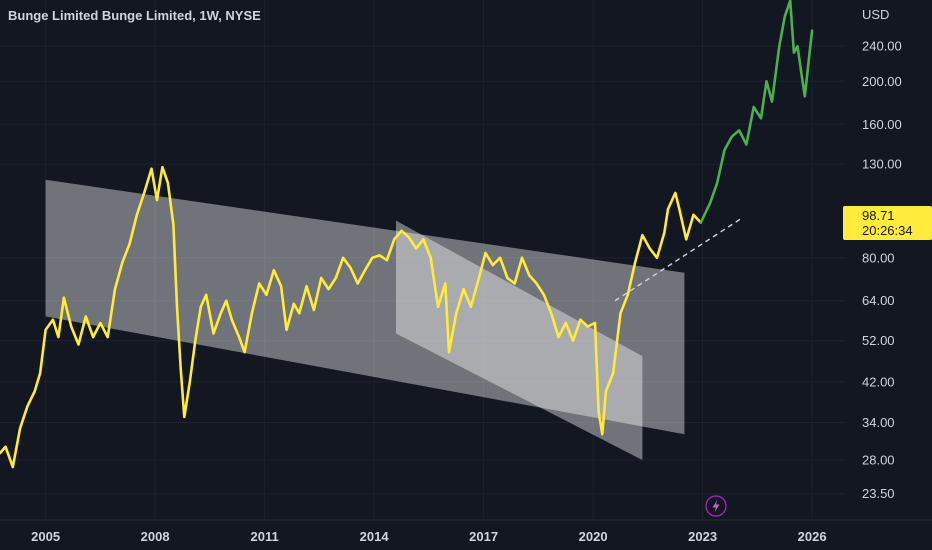  What do you see at coordinates (519, 340) in the screenshot?
I see `channel-band` at bounding box center [519, 340].